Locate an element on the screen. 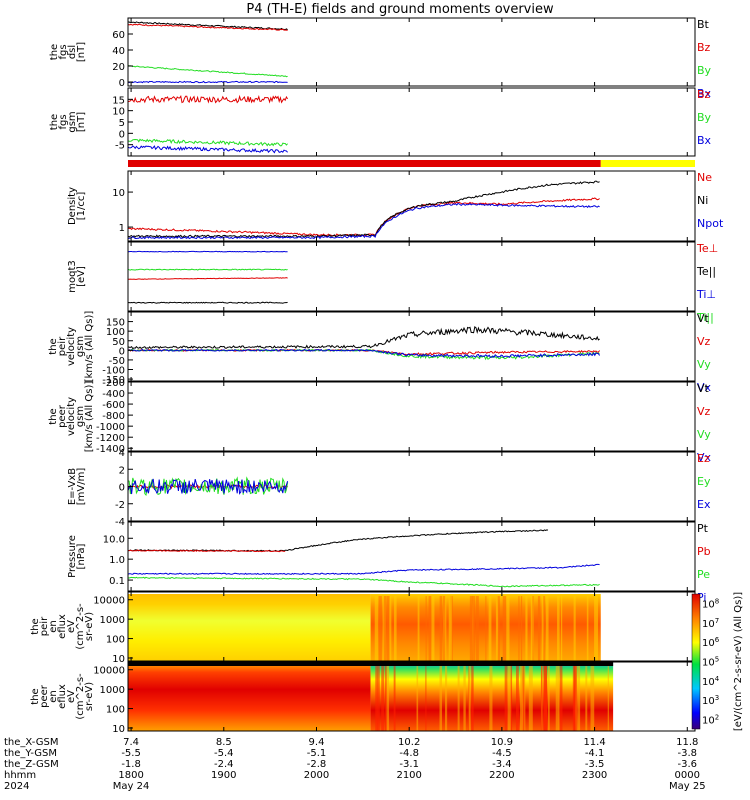  legend-Bx: Bx is located at coordinates (704, 93).